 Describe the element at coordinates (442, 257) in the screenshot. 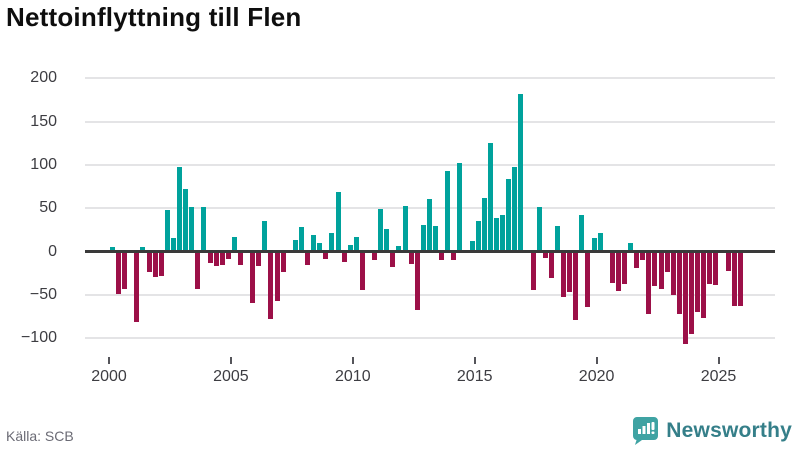

I see `bar-quarter-2013q3` at that location.